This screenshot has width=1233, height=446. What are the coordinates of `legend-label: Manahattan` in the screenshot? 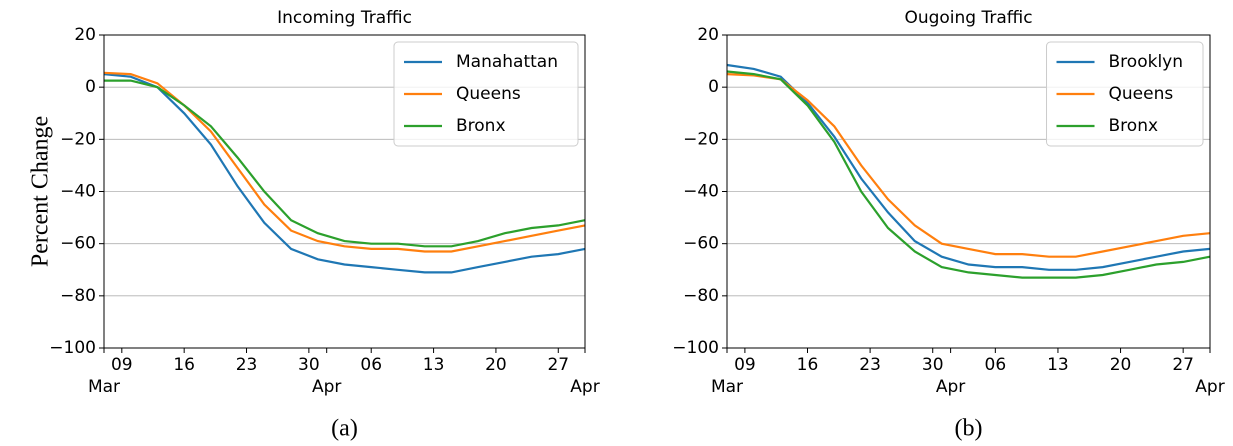 It's located at (507, 62).